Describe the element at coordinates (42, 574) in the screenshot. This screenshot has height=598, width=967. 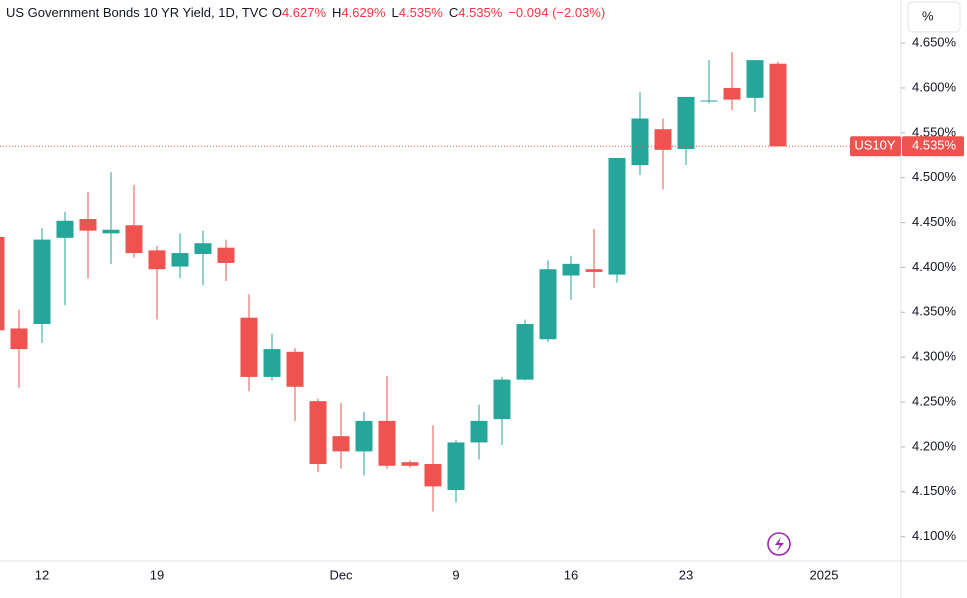
I see `x-tick-label: 12` at that location.